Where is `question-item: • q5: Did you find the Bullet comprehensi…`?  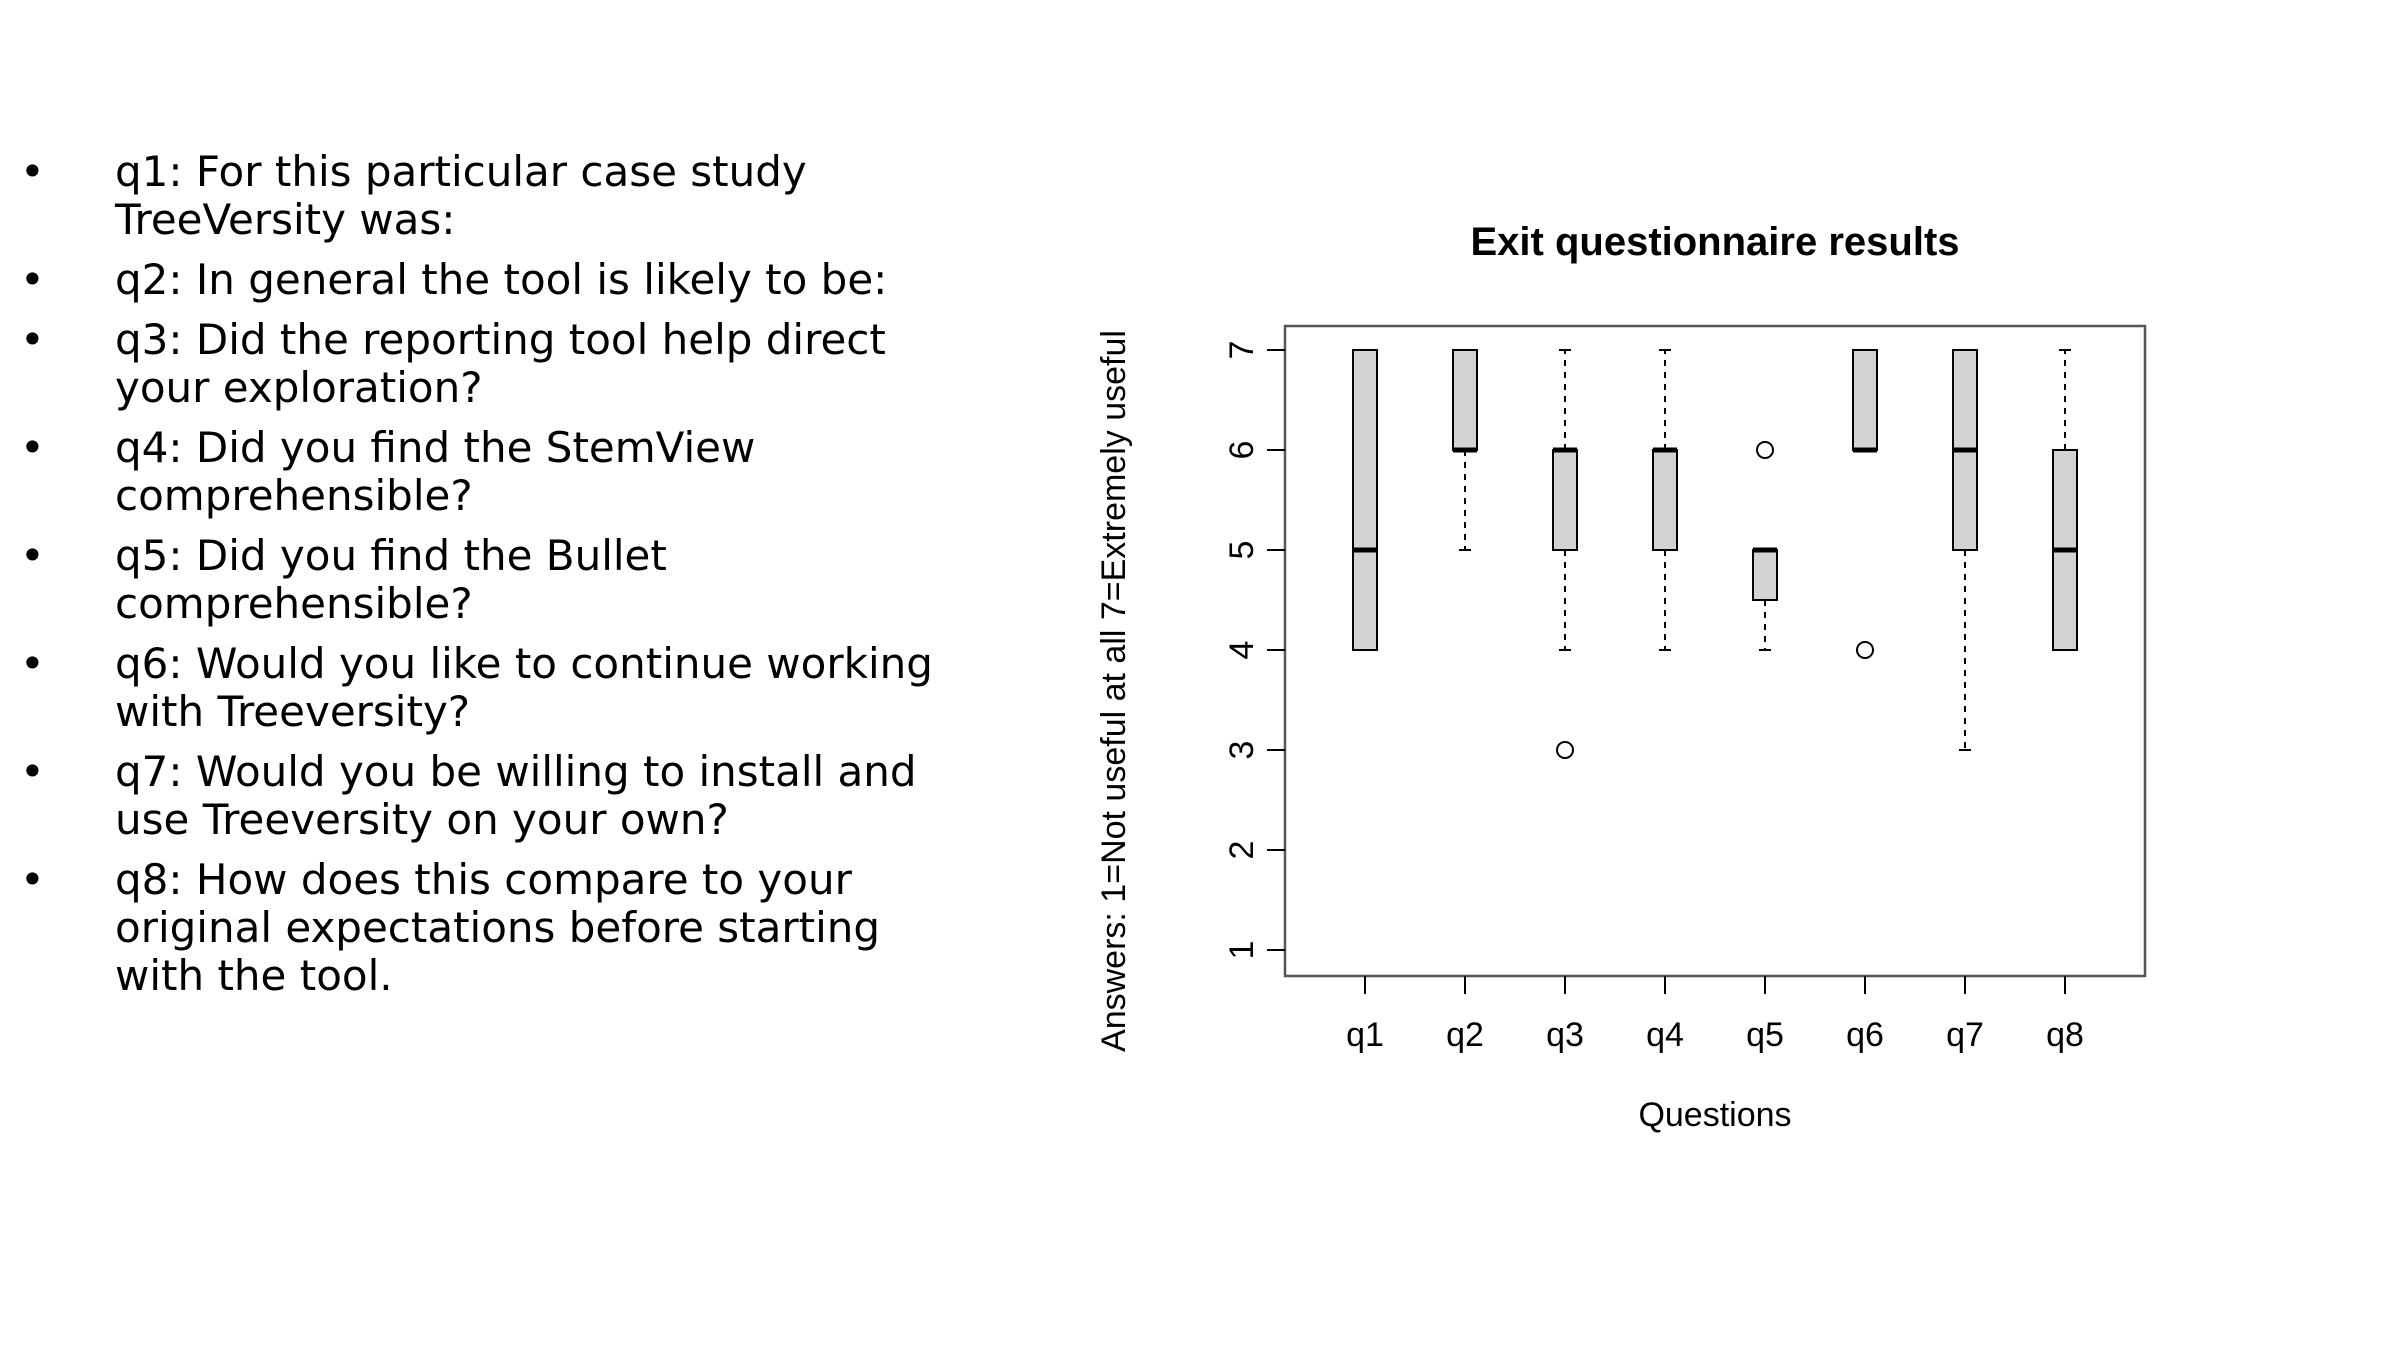
question-item: • q5: Did you find the Bullet comprehensi… is located at coordinates (500, 580).